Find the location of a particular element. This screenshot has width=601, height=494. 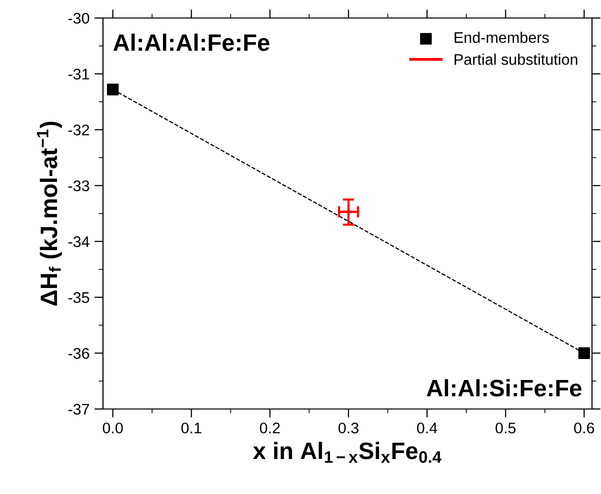

x-tick-label: 0.3 is located at coordinates (348, 428).